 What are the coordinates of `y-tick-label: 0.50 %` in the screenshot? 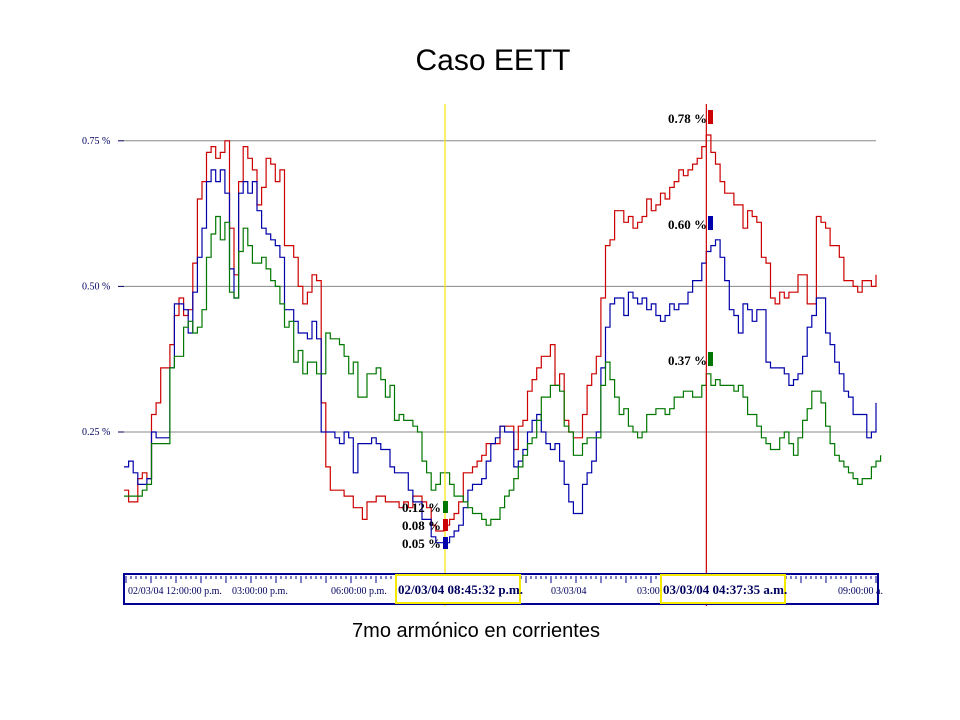 It's located at (96, 286).